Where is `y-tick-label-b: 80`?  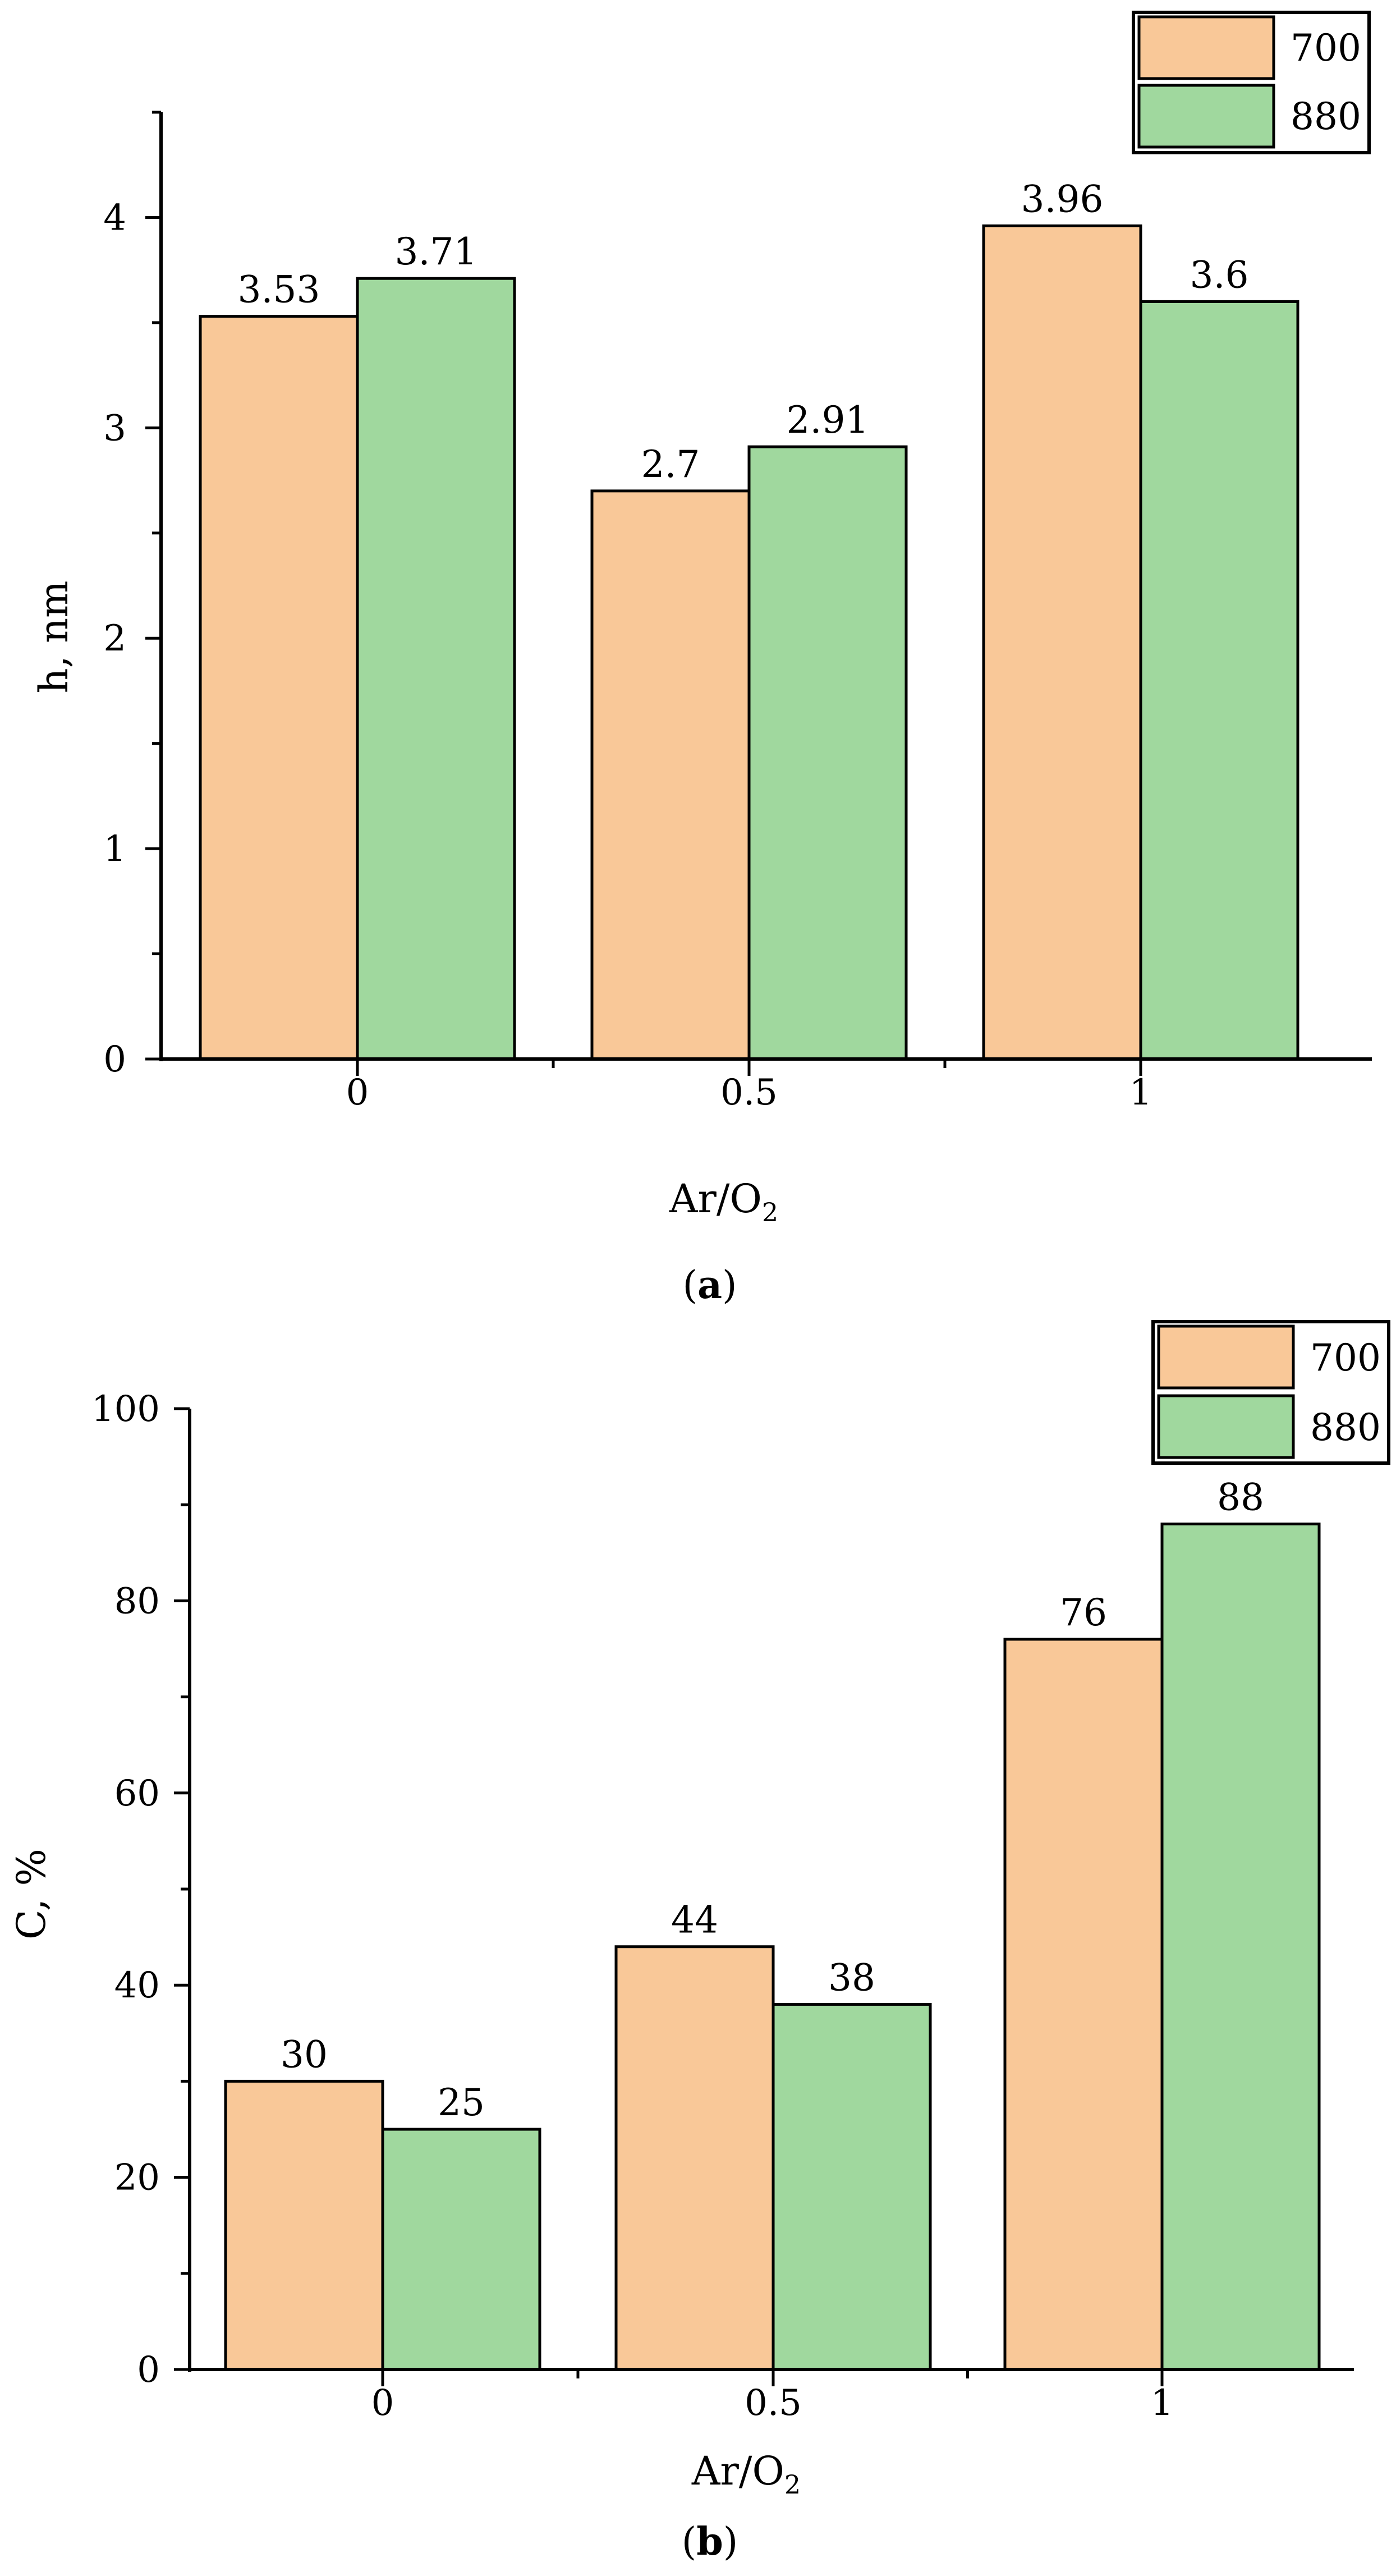
y-tick-label-b: 80 is located at coordinates (137, 1601).